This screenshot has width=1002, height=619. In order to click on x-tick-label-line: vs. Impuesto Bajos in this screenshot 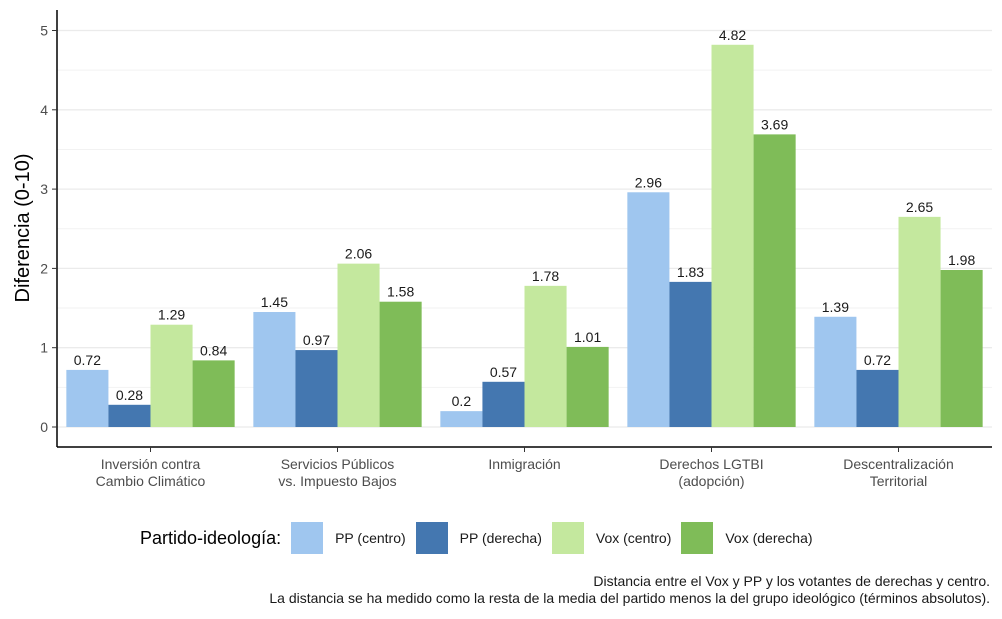, I will do `click(337, 481)`.